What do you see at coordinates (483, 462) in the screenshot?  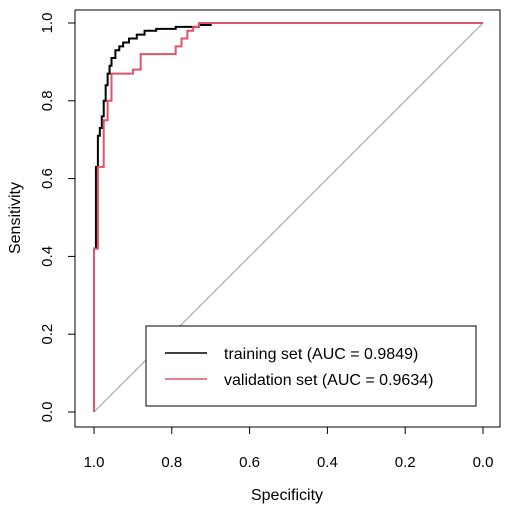 I see `x-tick-label: 0.0` at bounding box center [483, 462].